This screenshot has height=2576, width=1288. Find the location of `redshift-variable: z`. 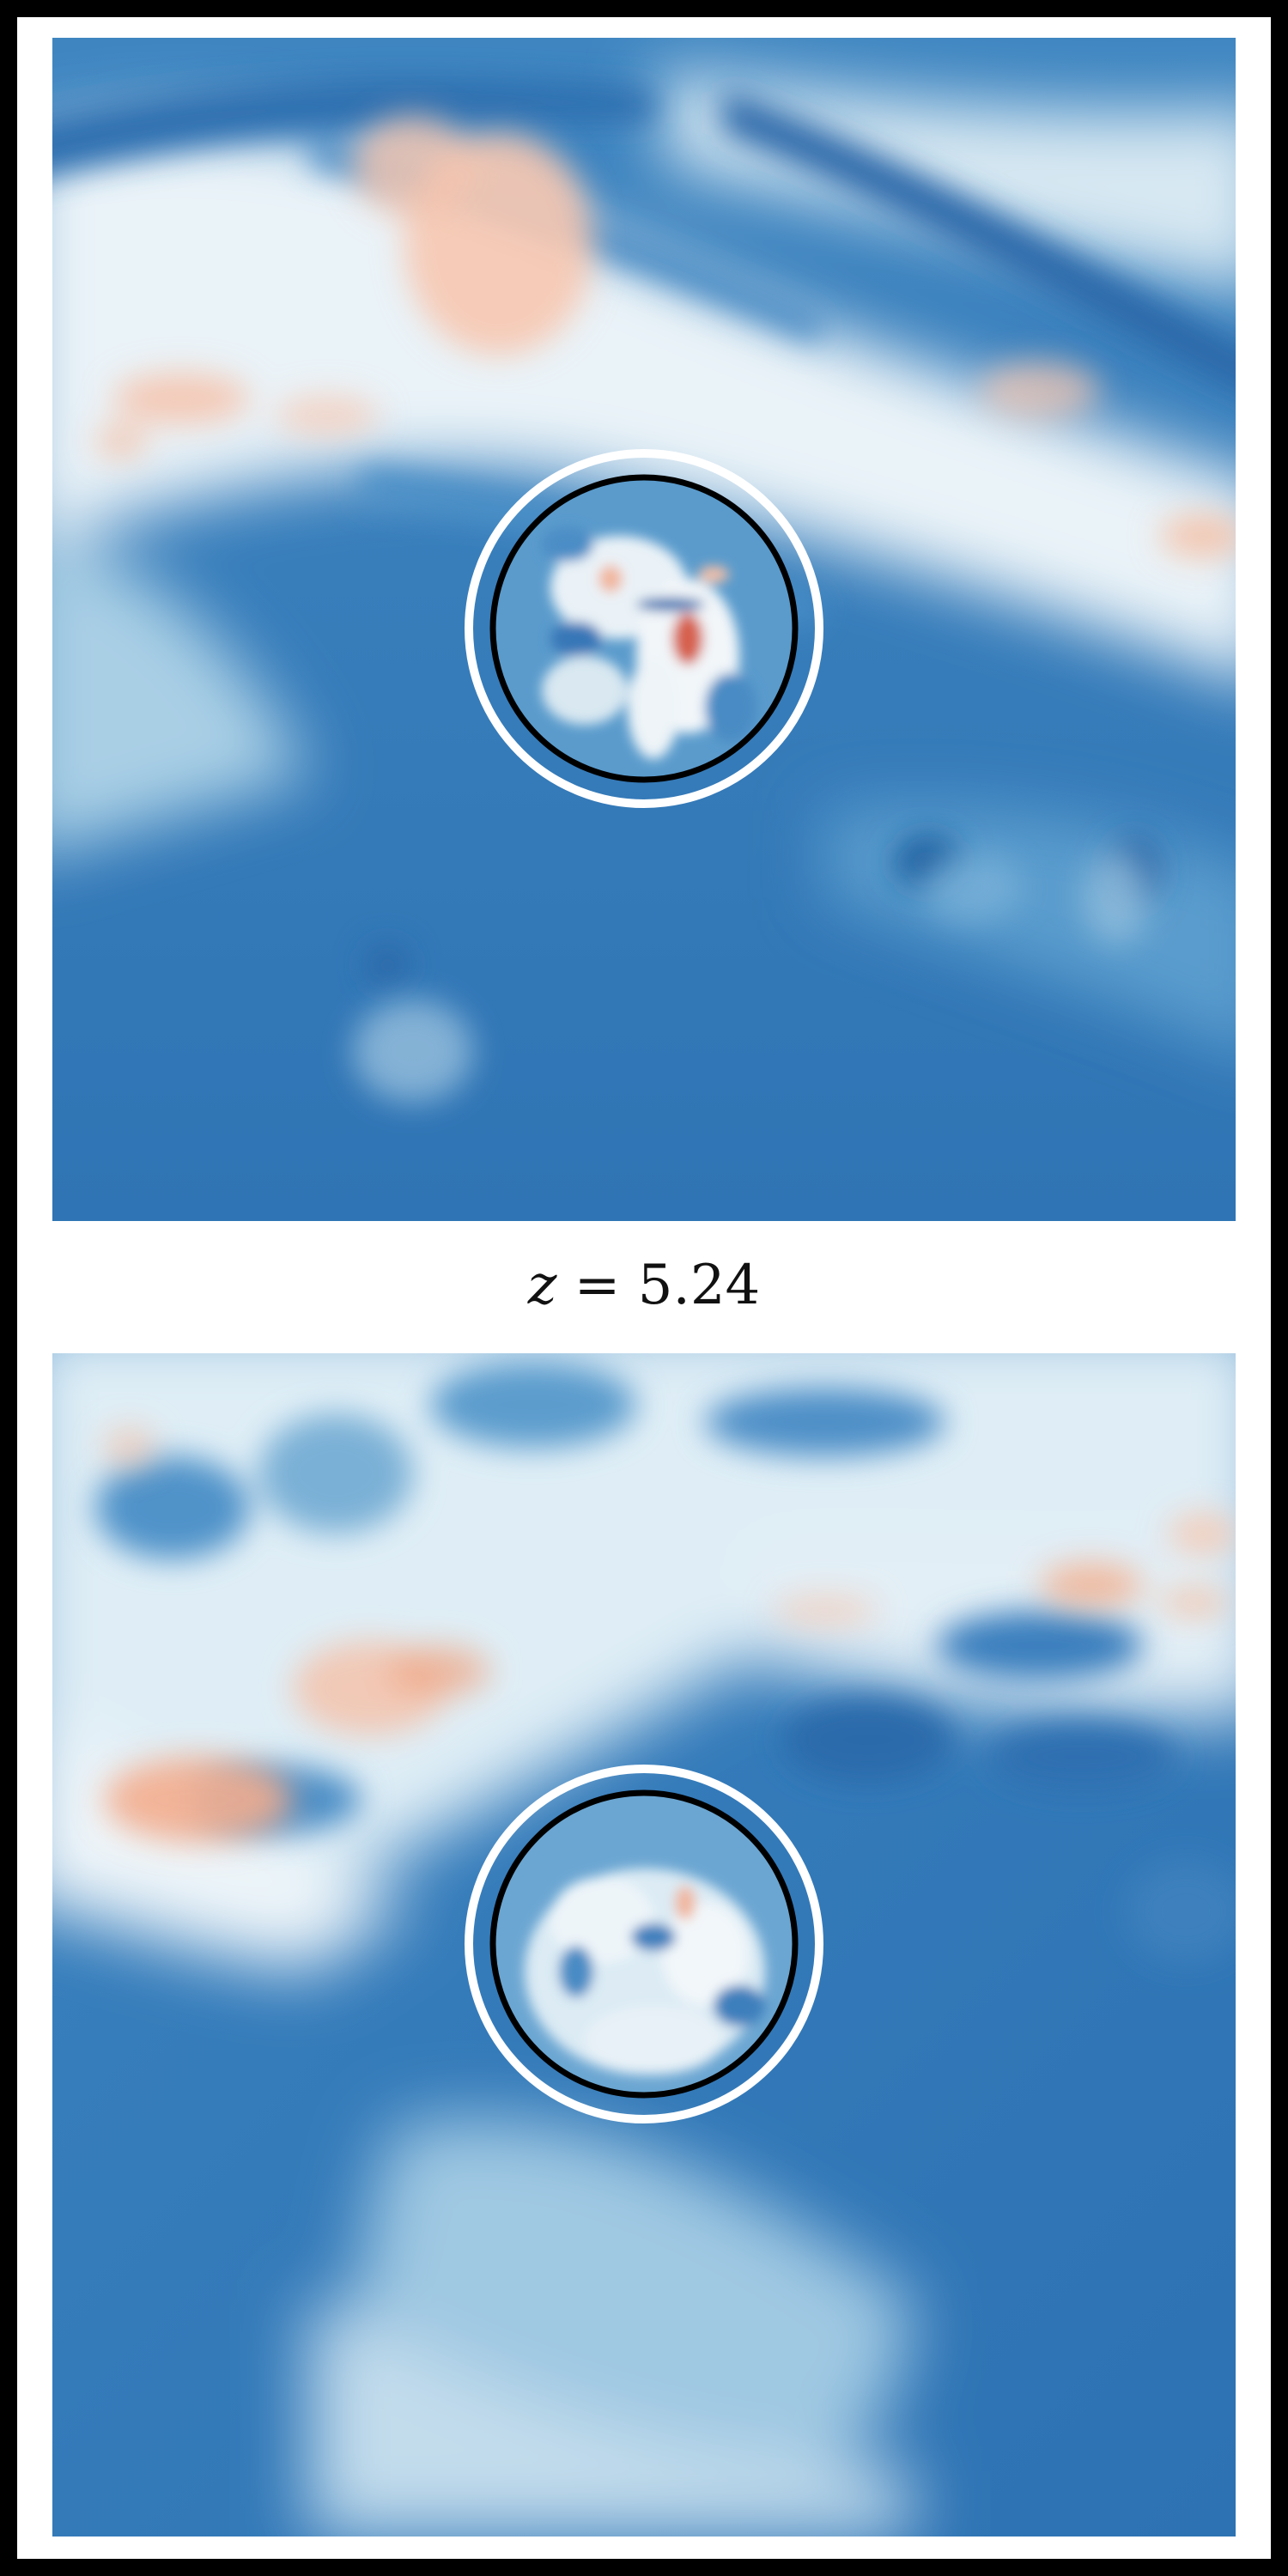

redshift-variable: z is located at coordinates (542, 1286).